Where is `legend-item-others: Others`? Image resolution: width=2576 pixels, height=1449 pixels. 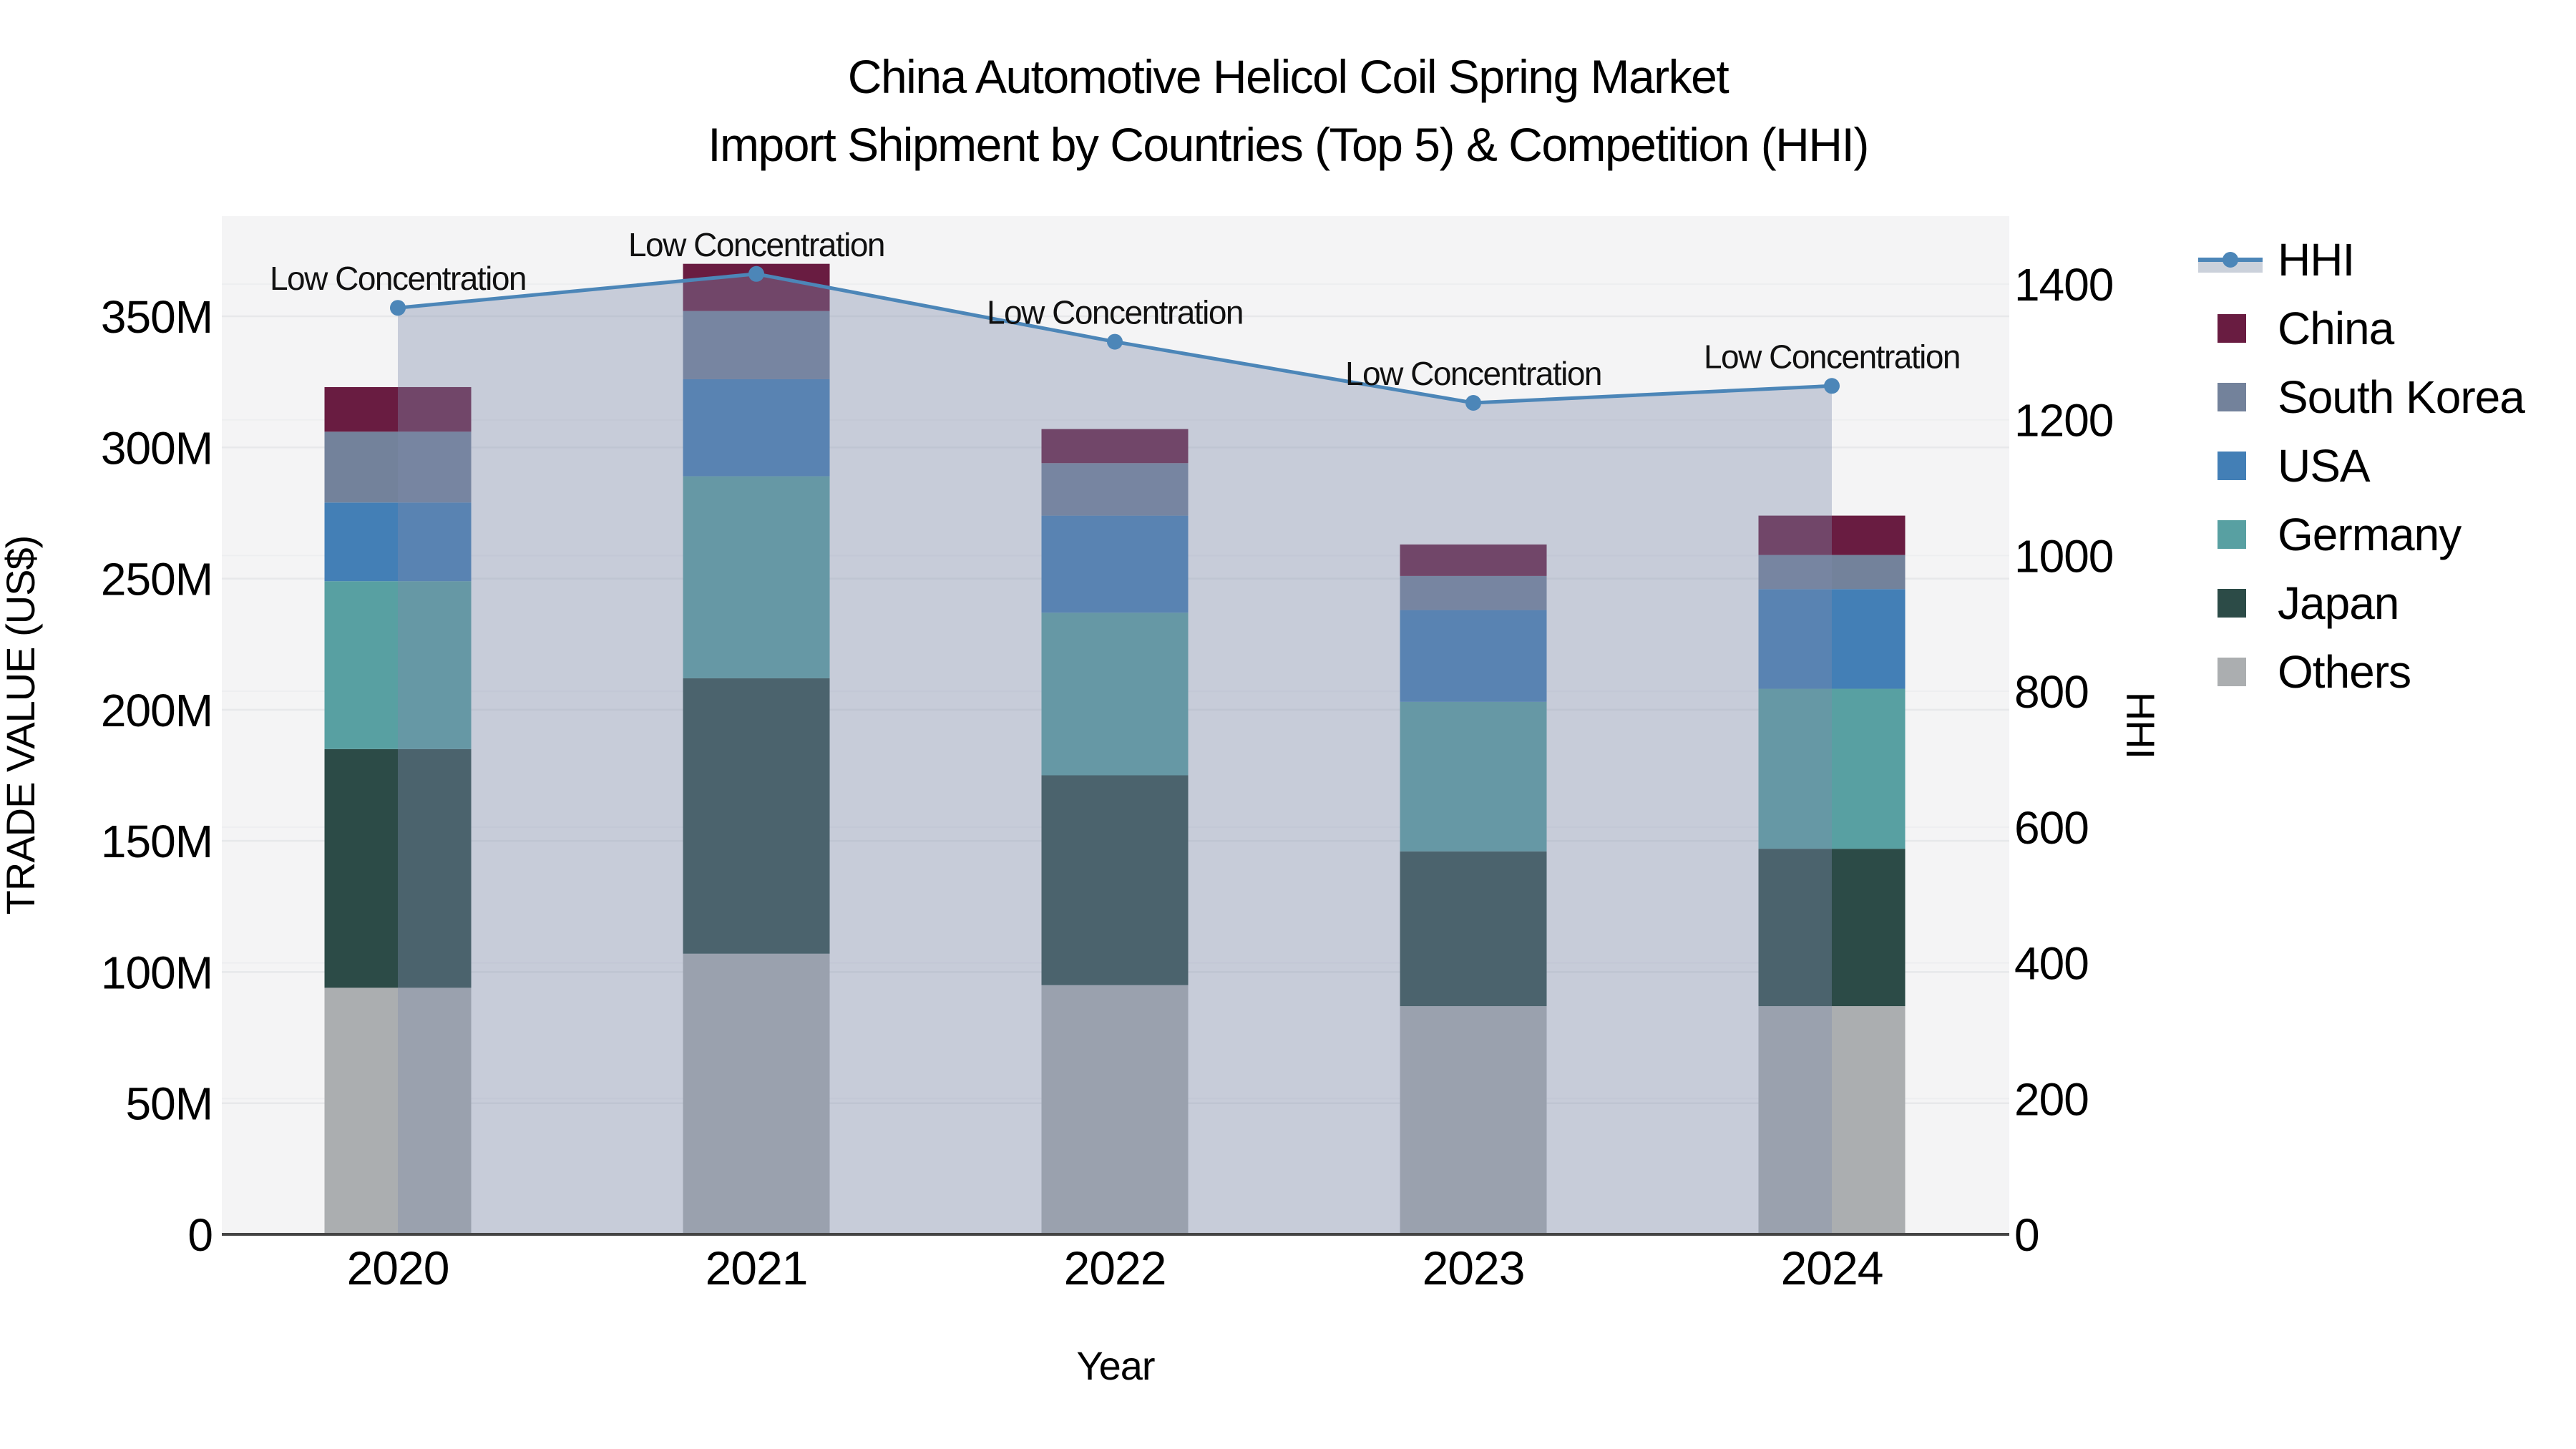 legend-item-others: Others is located at coordinates (2361, 672).